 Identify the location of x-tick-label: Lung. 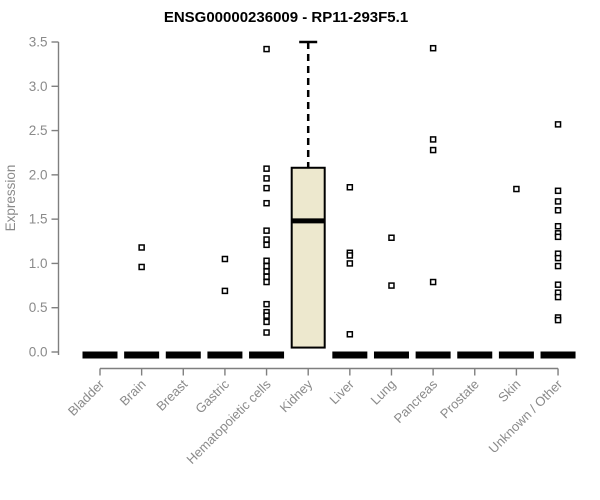
(383, 392).